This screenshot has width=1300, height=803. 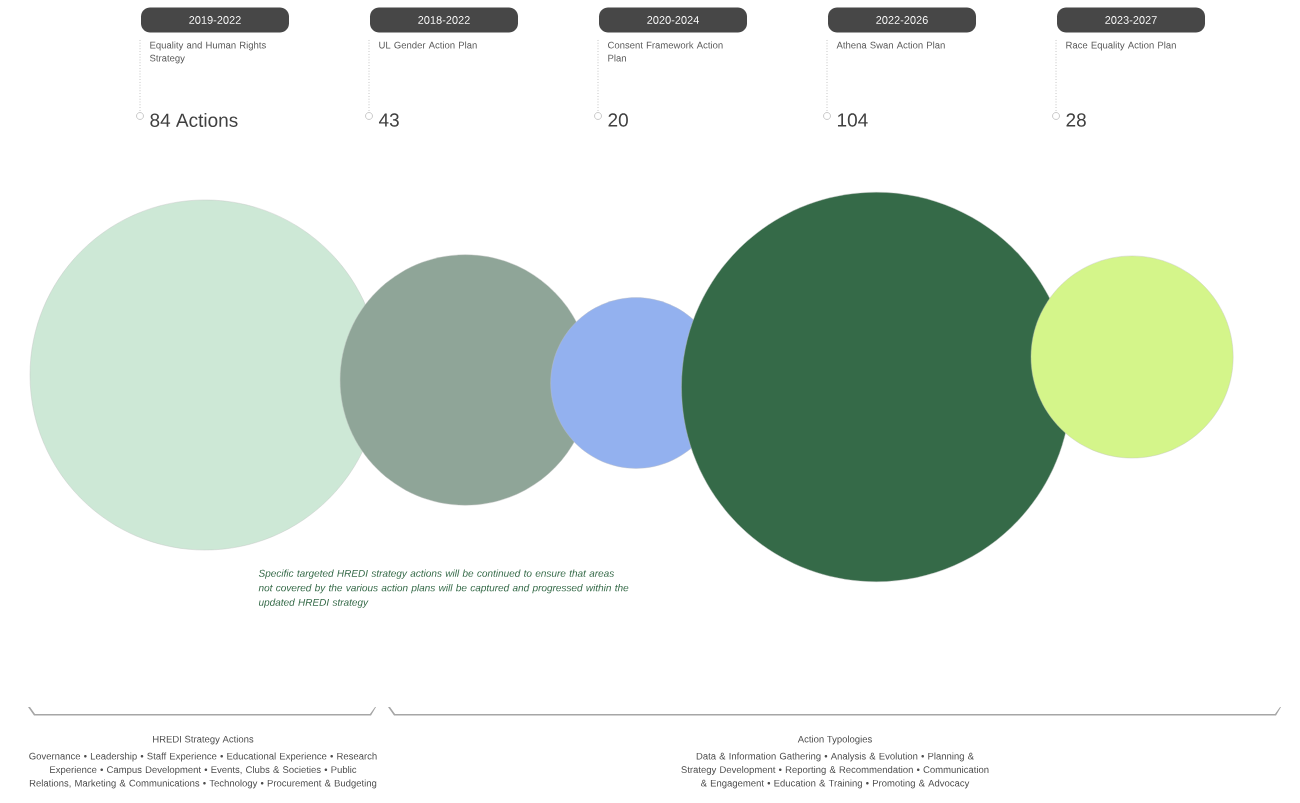 I want to click on text: Specific targeted HREDI strategy actions will be continued to ensure that areas not covered by the various action plans will be captured and progressed within the updated HREDI strategy, so click(x=443, y=588).